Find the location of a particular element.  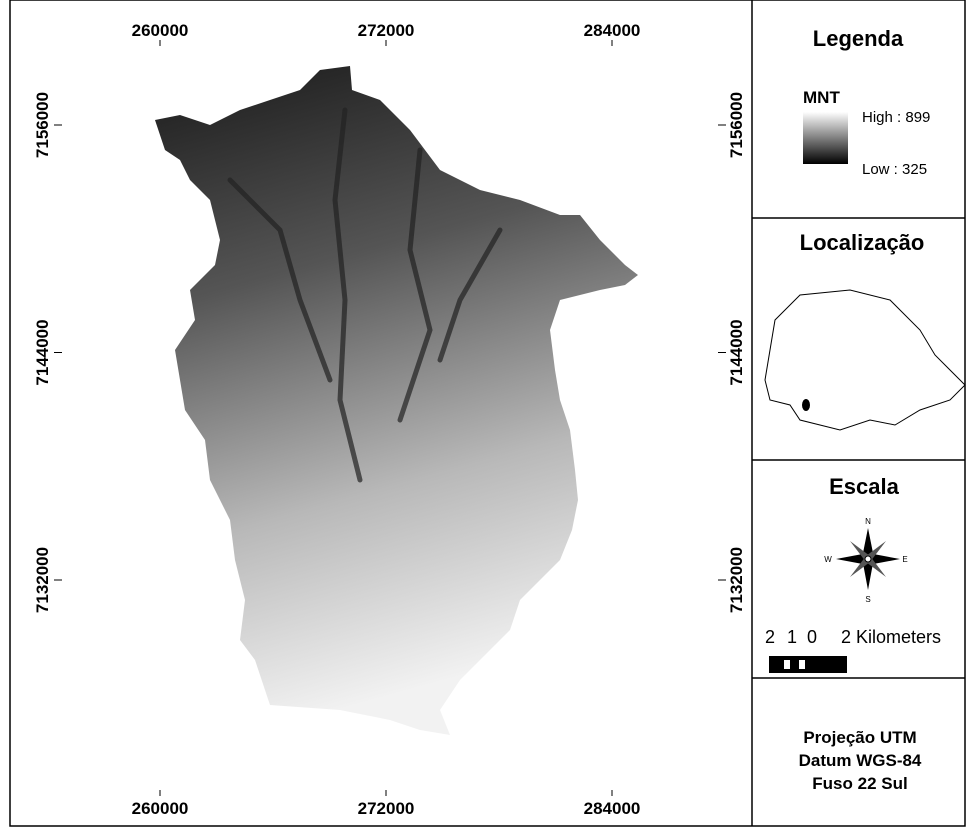

drainage is located at coordinates (365, 295).